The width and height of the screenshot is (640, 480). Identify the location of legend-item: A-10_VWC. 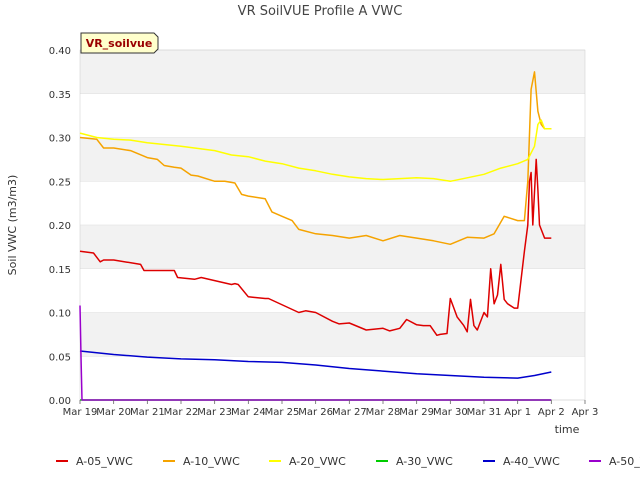
(201, 461).